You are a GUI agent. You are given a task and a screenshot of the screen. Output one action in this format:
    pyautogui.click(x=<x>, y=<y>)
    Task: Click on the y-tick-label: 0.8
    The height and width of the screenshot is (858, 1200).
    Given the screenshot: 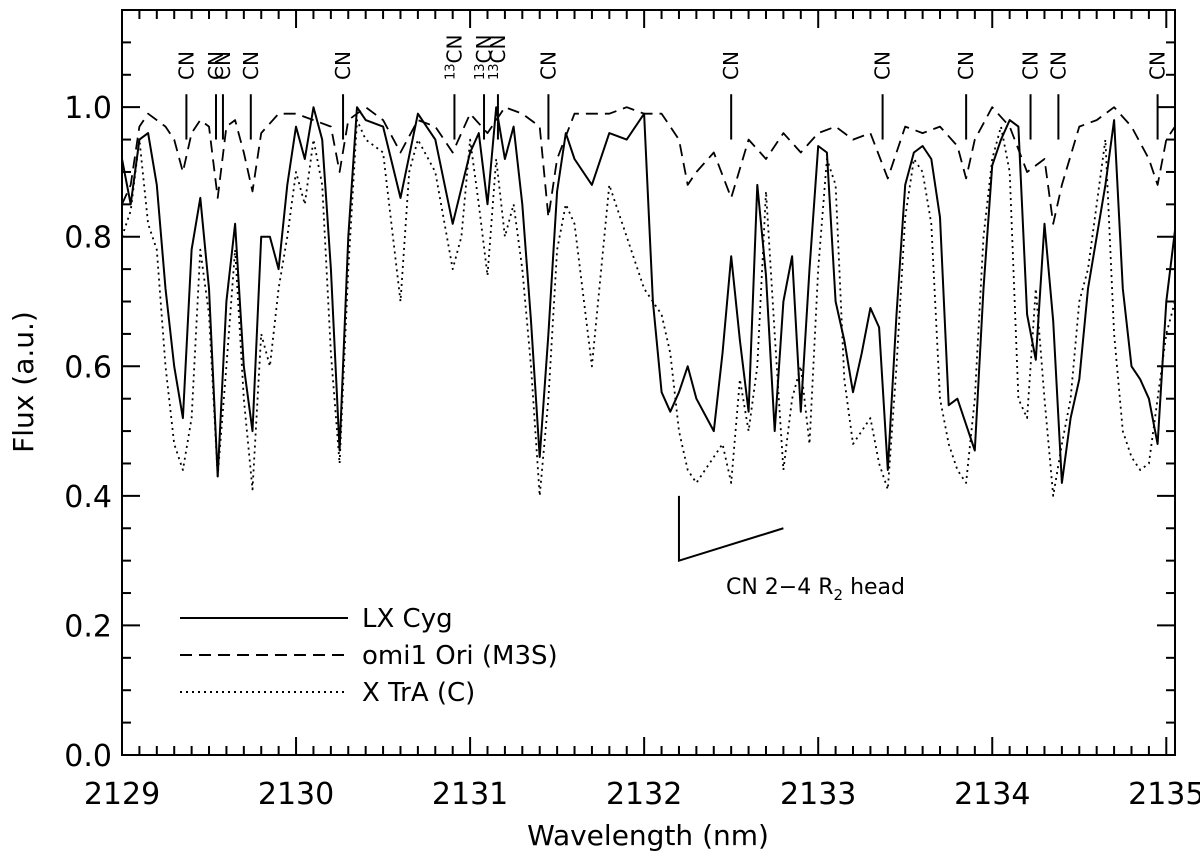 What is the action you would take?
    pyautogui.click(x=88, y=238)
    